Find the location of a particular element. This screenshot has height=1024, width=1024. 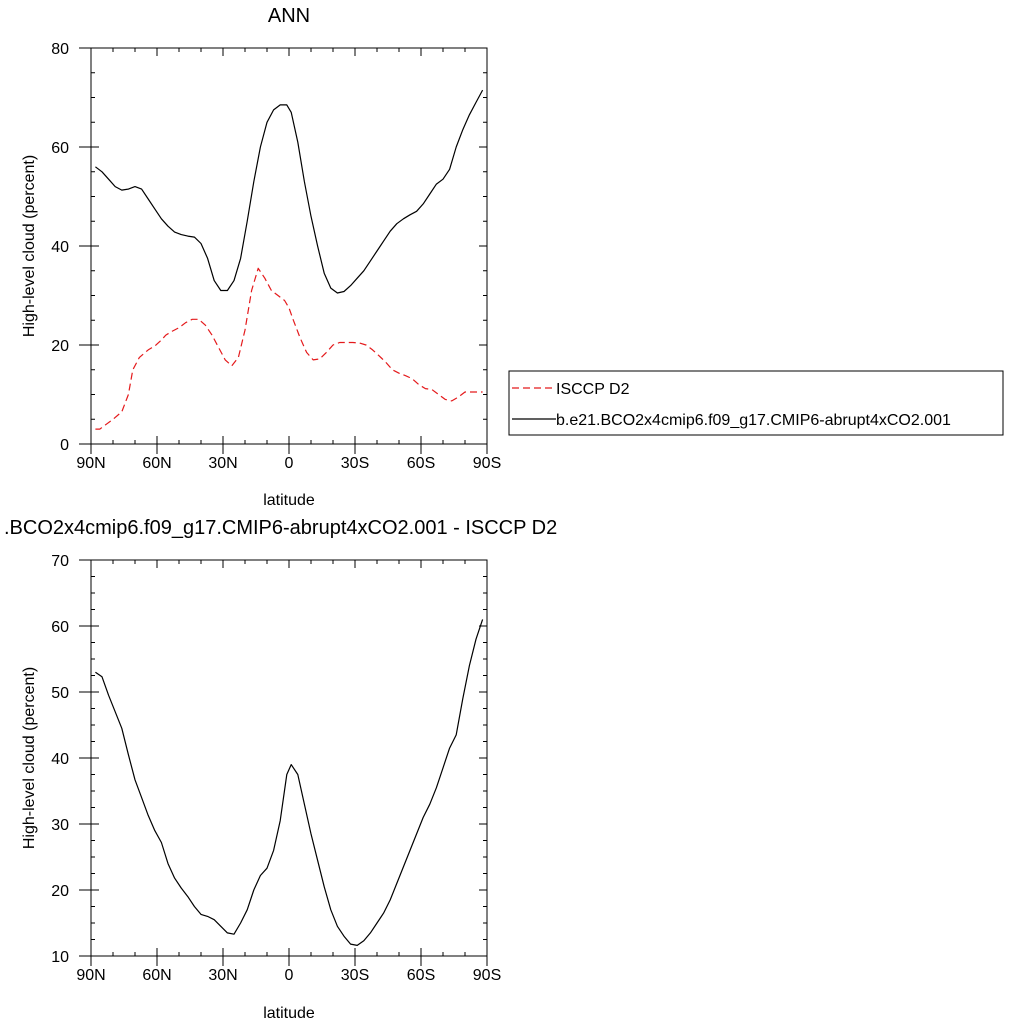

legend-box is located at coordinates (756, 403).